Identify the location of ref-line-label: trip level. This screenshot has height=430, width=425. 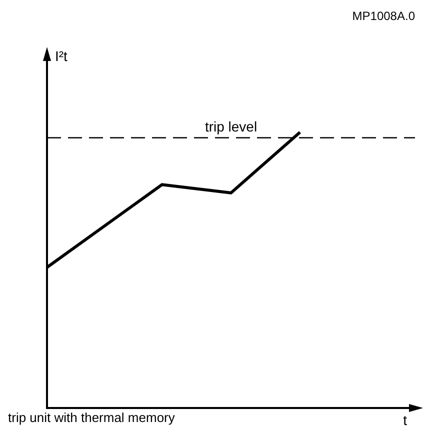
(231, 126).